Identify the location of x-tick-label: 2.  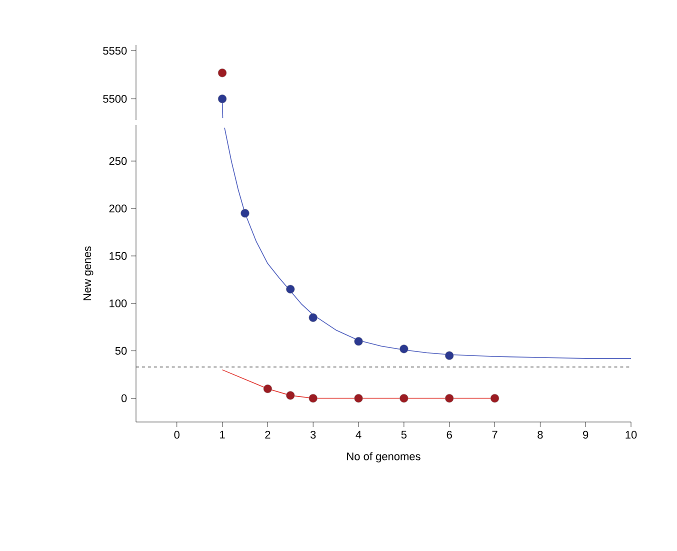
(267, 434).